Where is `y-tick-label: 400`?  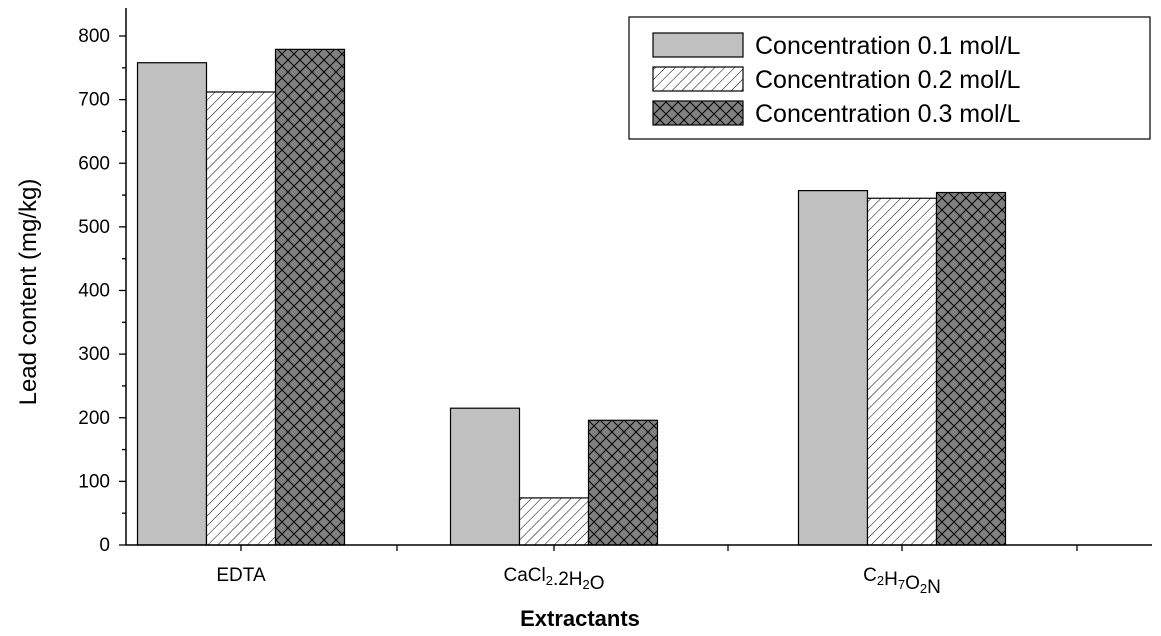 y-tick-label: 400 is located at coordinates (94, 291).